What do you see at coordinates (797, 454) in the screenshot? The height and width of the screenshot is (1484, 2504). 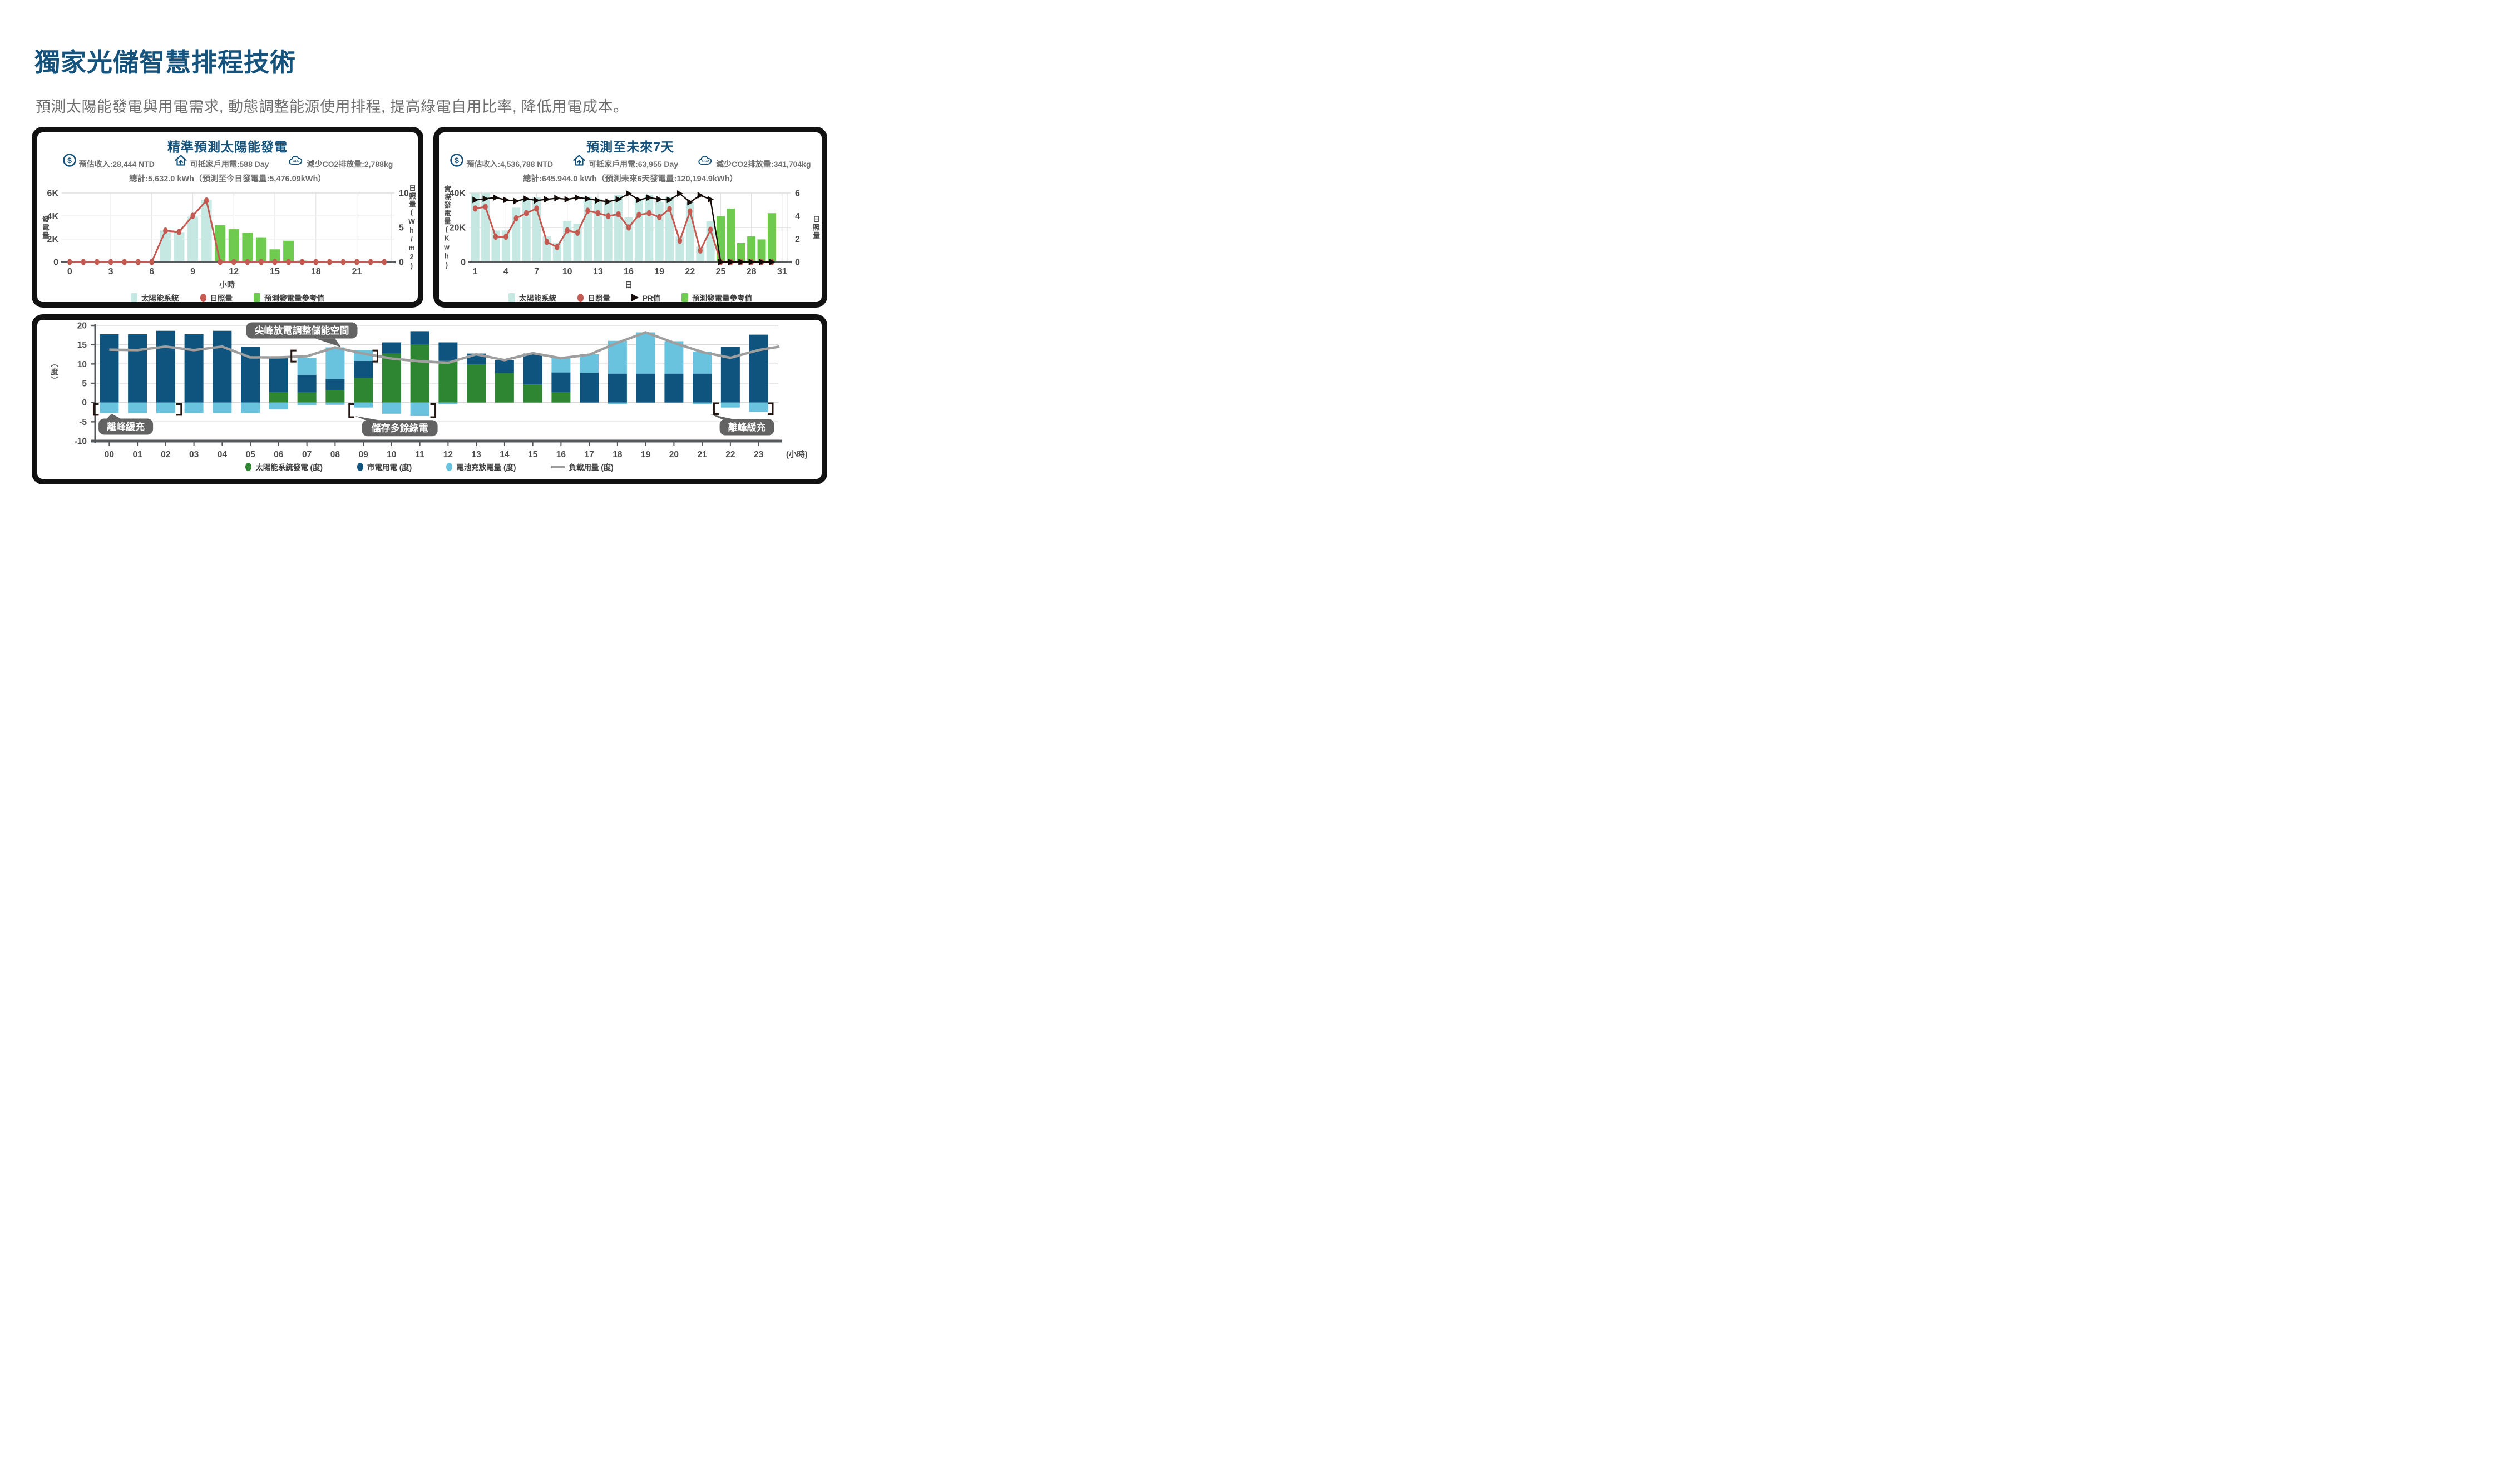 I see `svg-text: (小時)` at bounding box center [797, 454].